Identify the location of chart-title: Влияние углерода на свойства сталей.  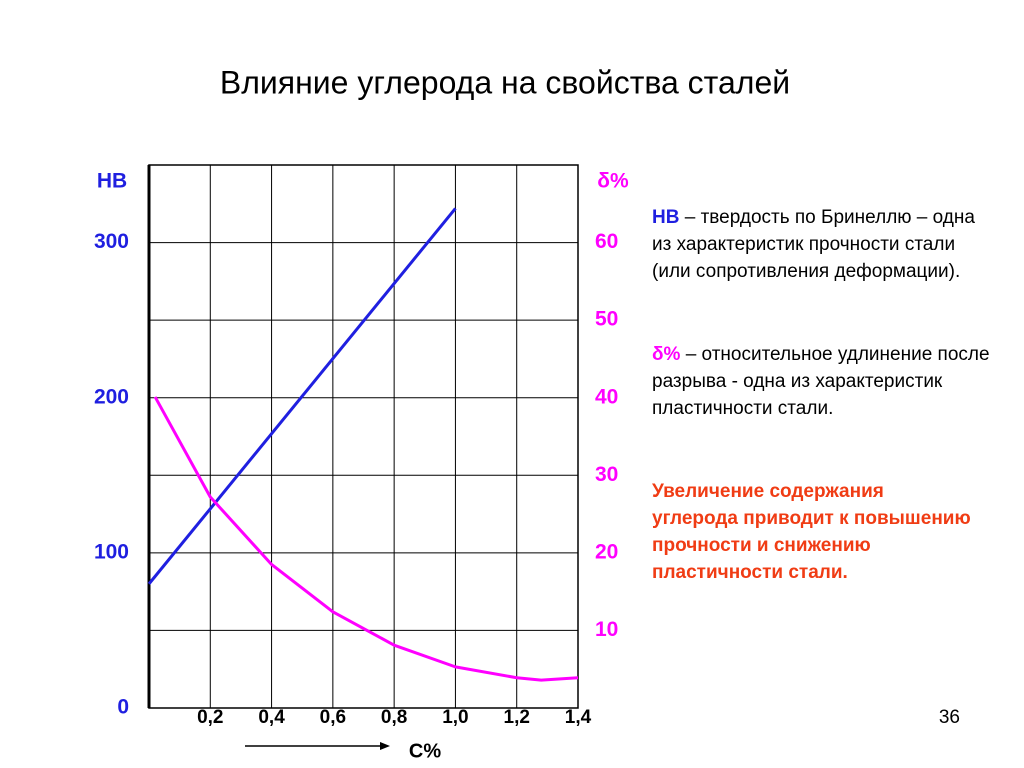
(505, 82).